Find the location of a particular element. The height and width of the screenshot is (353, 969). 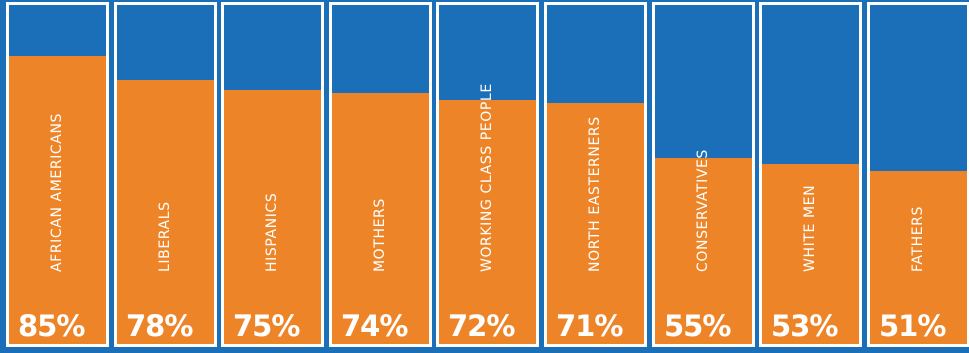

category-label: MOTHERS is located at coordinates (379, 235).